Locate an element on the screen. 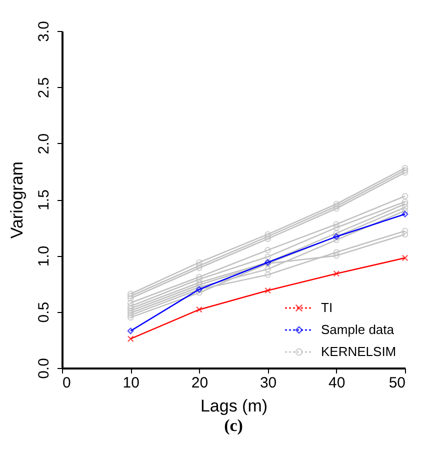 Image resolution: width=425 pixels, height=449 pixels. x-axis-title: Lags (m) is located at coordinates (234, 406).